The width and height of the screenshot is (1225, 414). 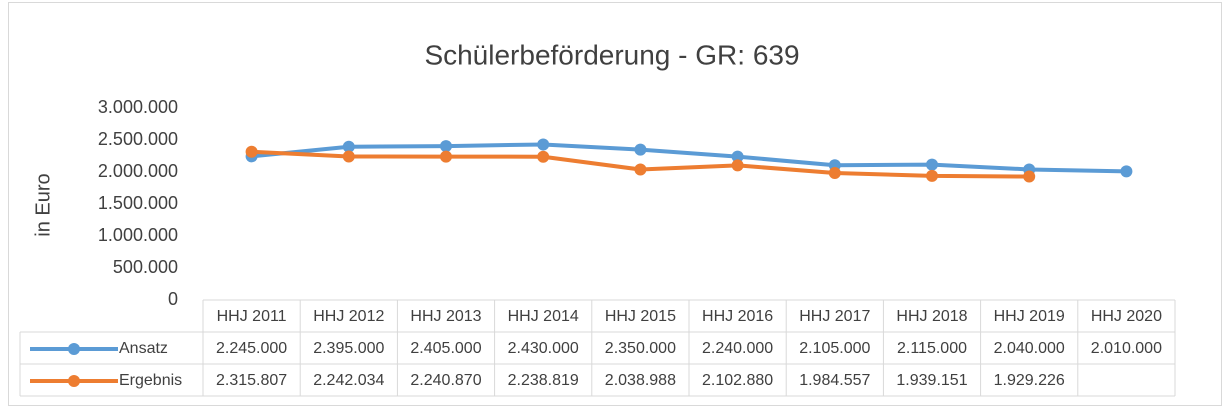 What do you see at coordinates (251, 380) in the screenshot?
I see `table-value: 2.315.807` at bounding box center [251, 380].